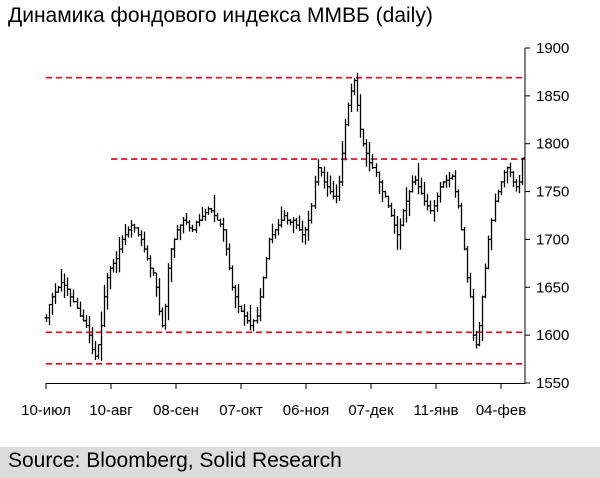 This screenshot has width=600, height=478. Describe the element at coordinates (552, 287) in the screenshot. I see `y-tick-label: 1650` at that location.